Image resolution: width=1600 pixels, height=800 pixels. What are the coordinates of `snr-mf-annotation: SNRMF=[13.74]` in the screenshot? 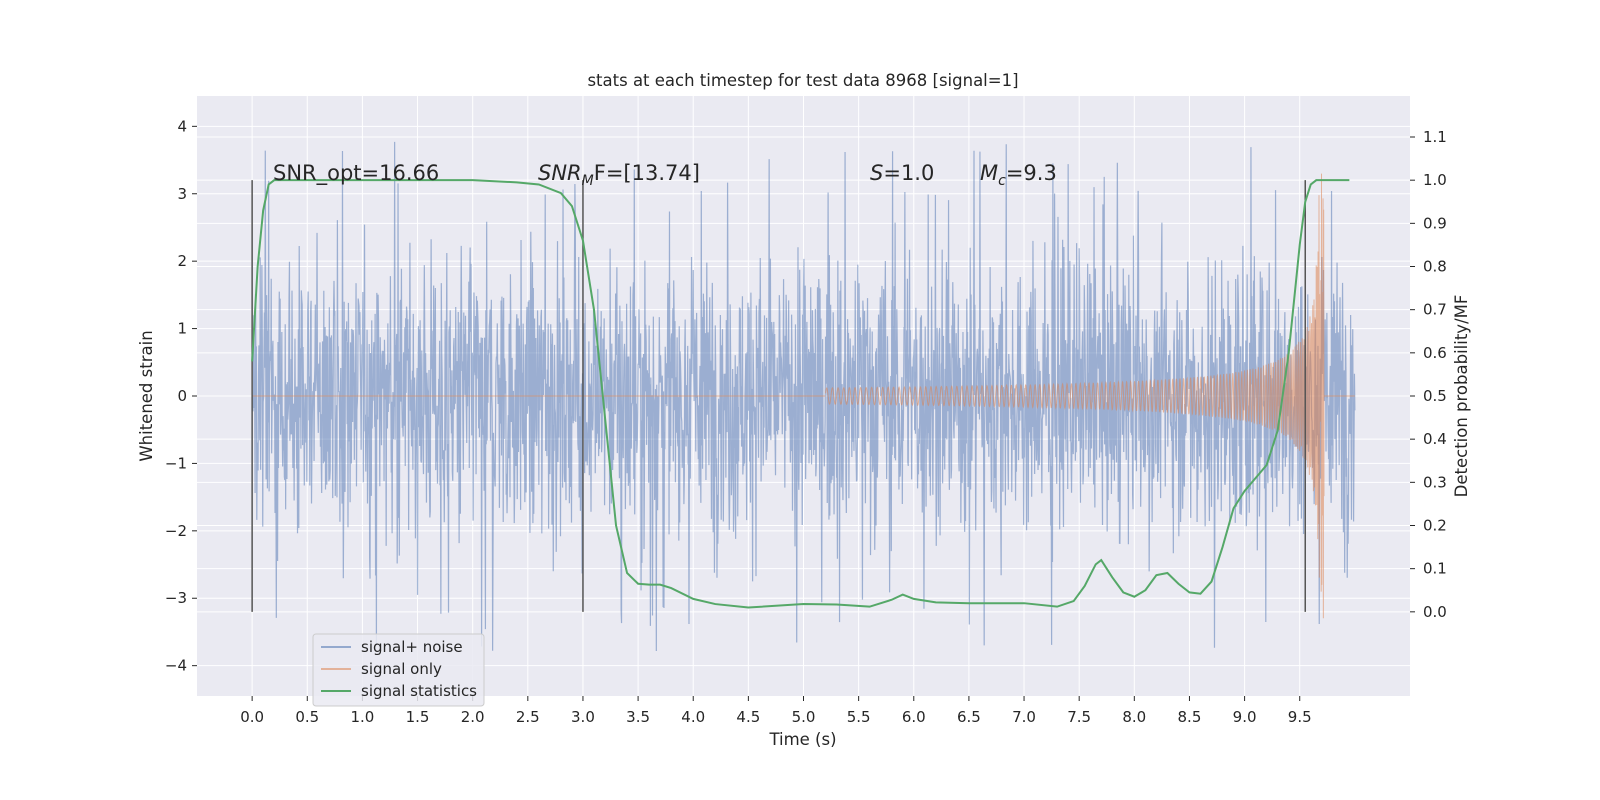 It's located at (619, 175).